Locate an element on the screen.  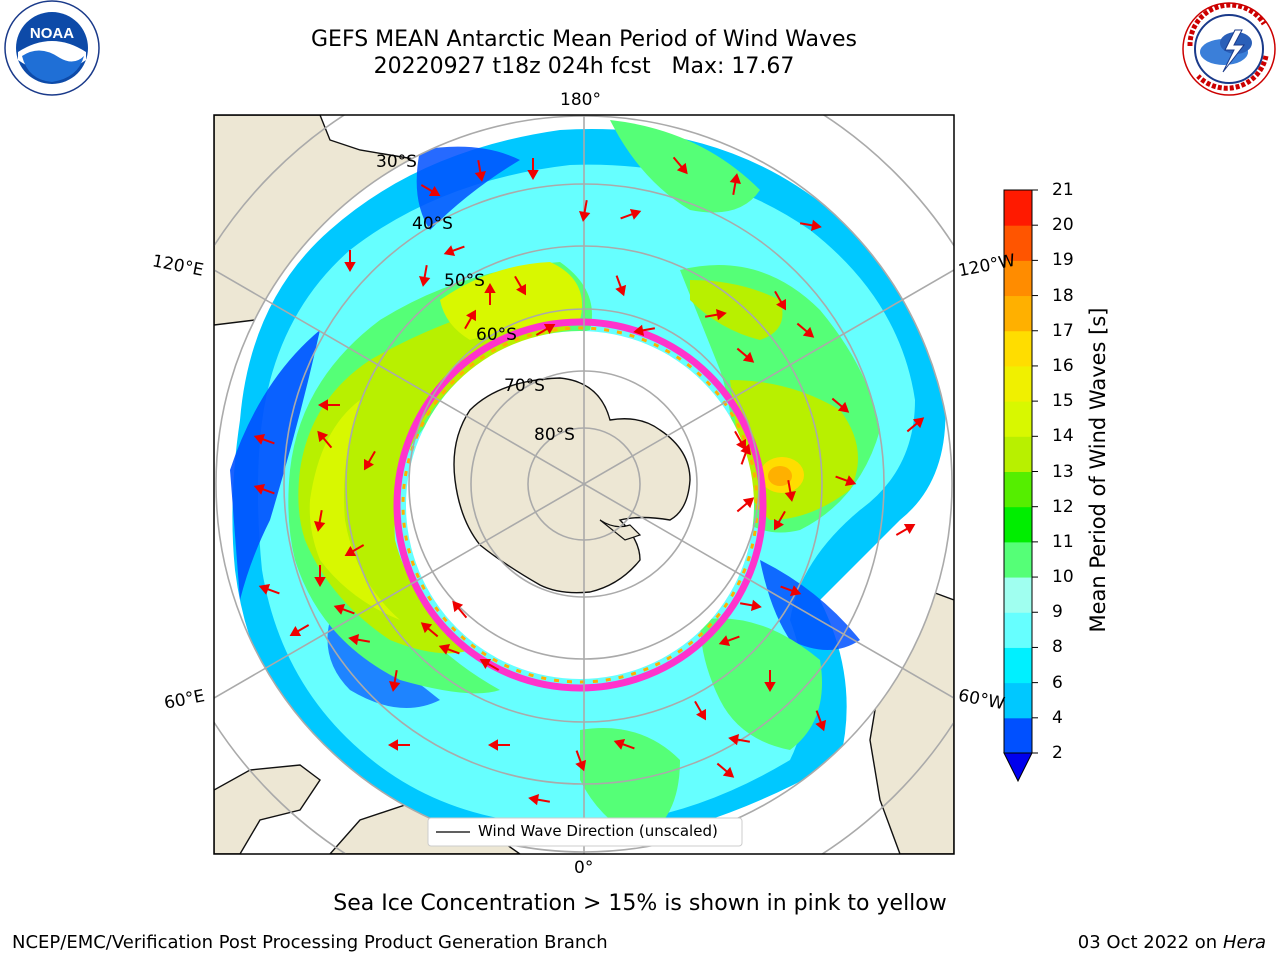
colorbar-tick-label: 8 is located at coordinates (1057, 647).